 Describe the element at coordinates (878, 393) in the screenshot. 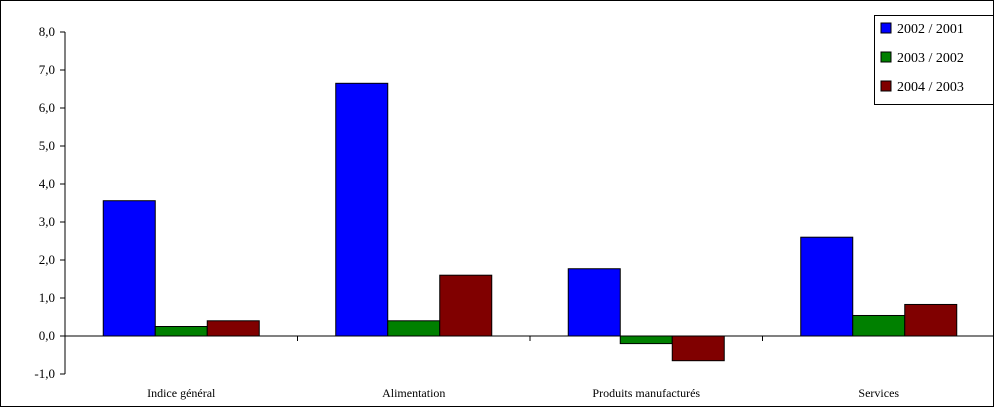

I see `x-tick-label: Services` at that location.